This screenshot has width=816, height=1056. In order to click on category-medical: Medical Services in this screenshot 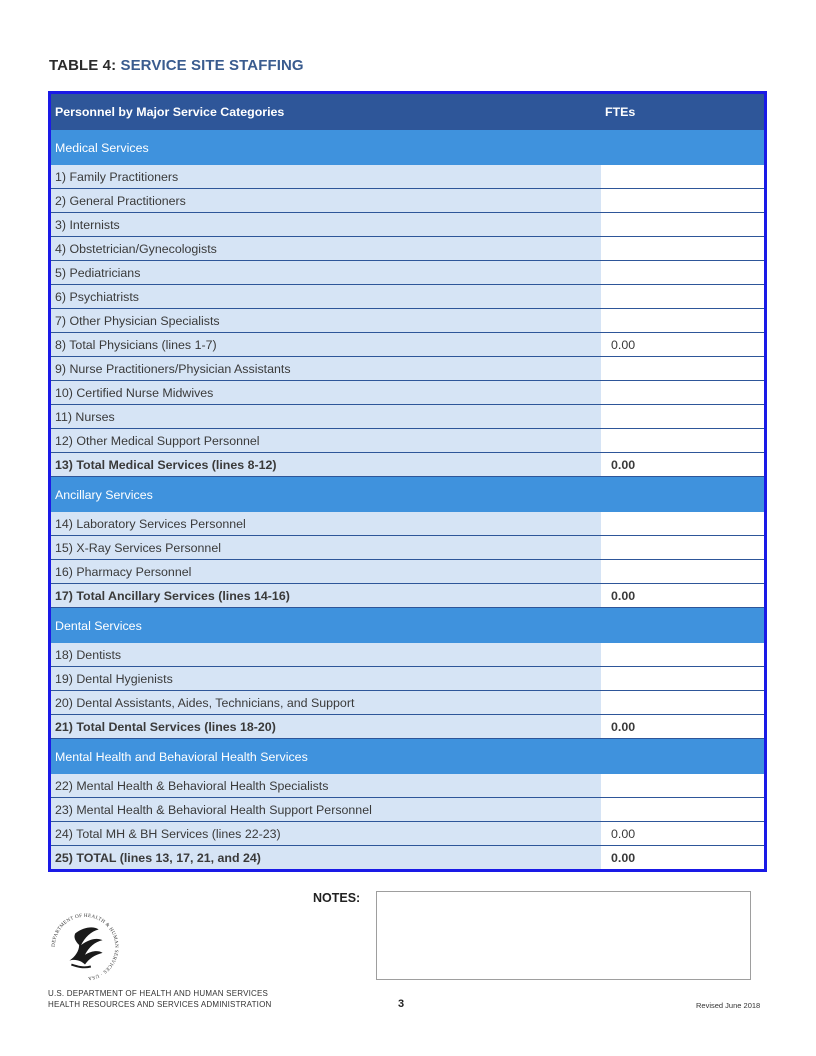, I will do `click(407, 147)`.